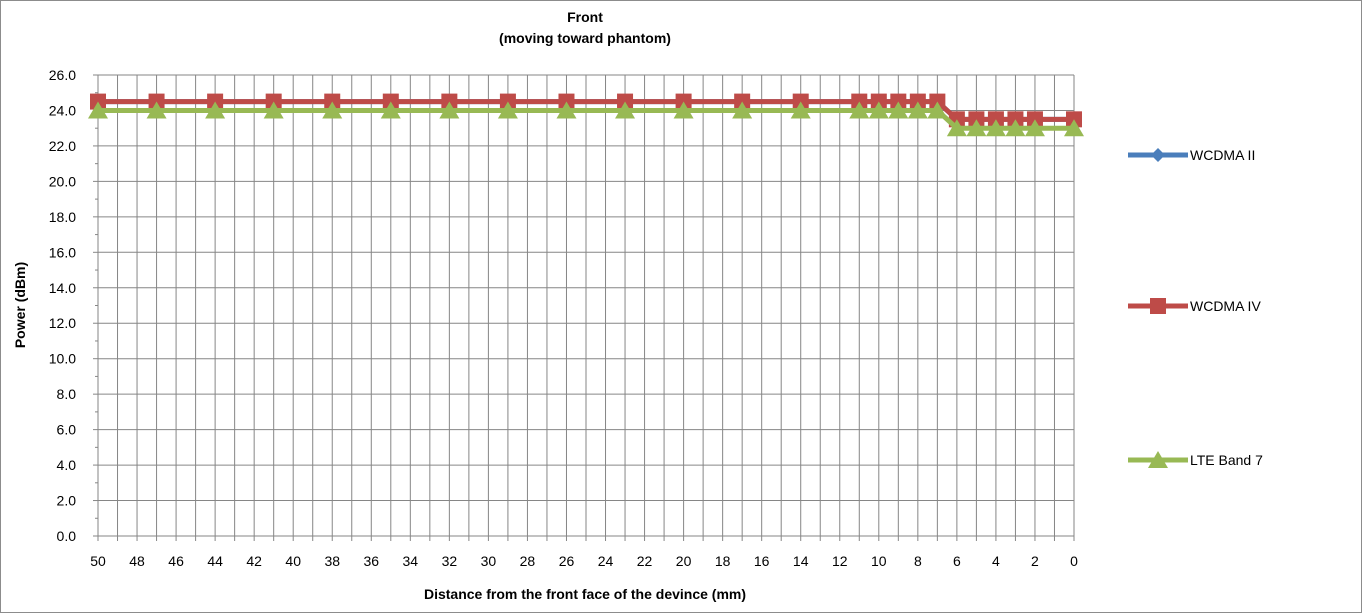 This screenshot has height=613, width=1362. What do you see at coordinates (293, 561) in the screenshot?
I see `x-tick-label: 40` at bounding box center [293, 561].